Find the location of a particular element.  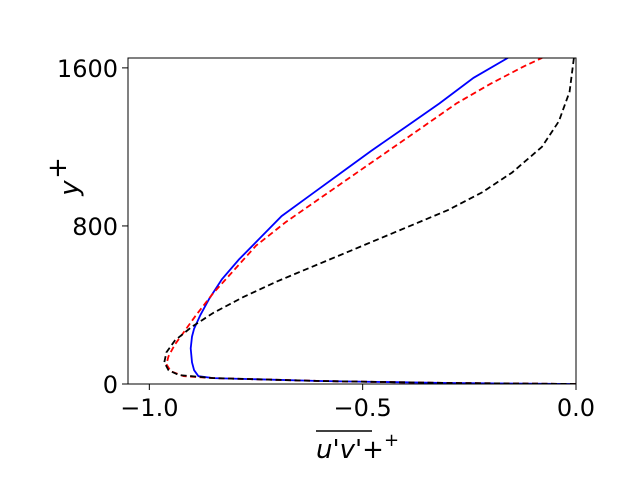

x-tick-label: −0.5 is located at coordinates (363, 408).